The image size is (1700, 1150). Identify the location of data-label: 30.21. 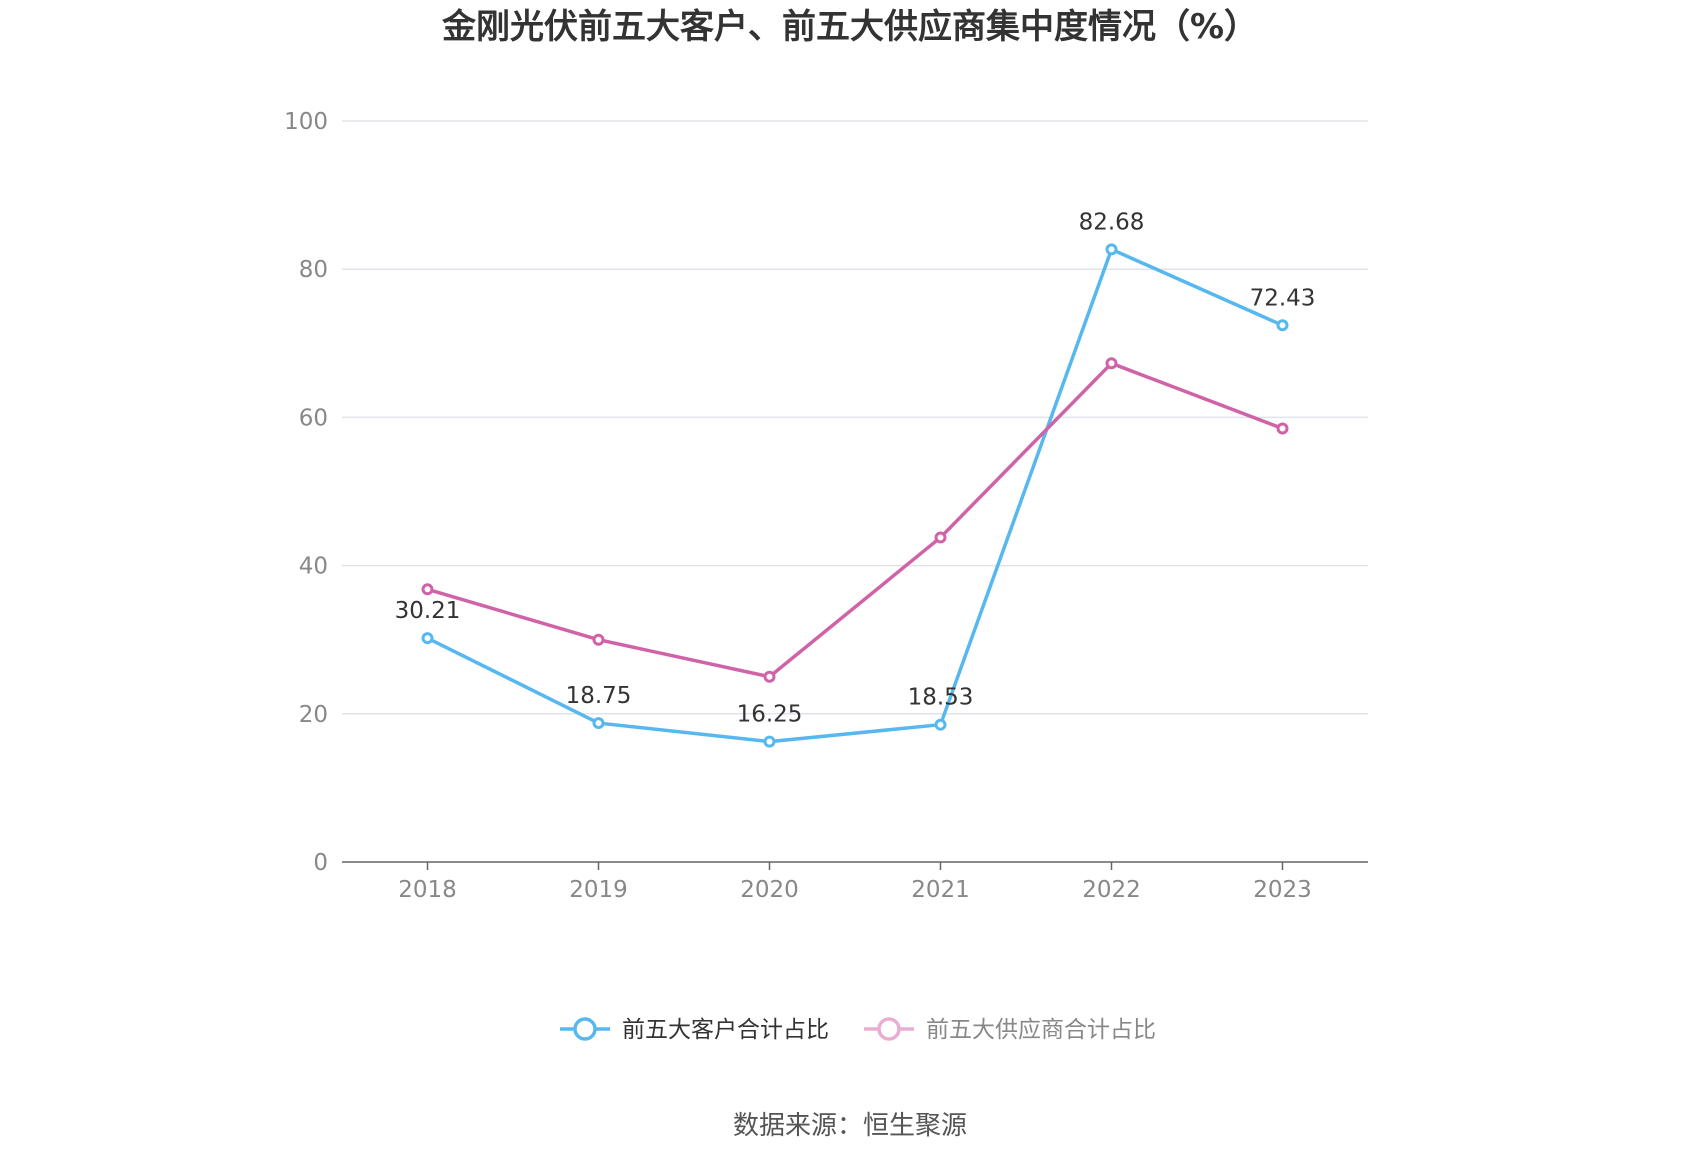
(428, 611).